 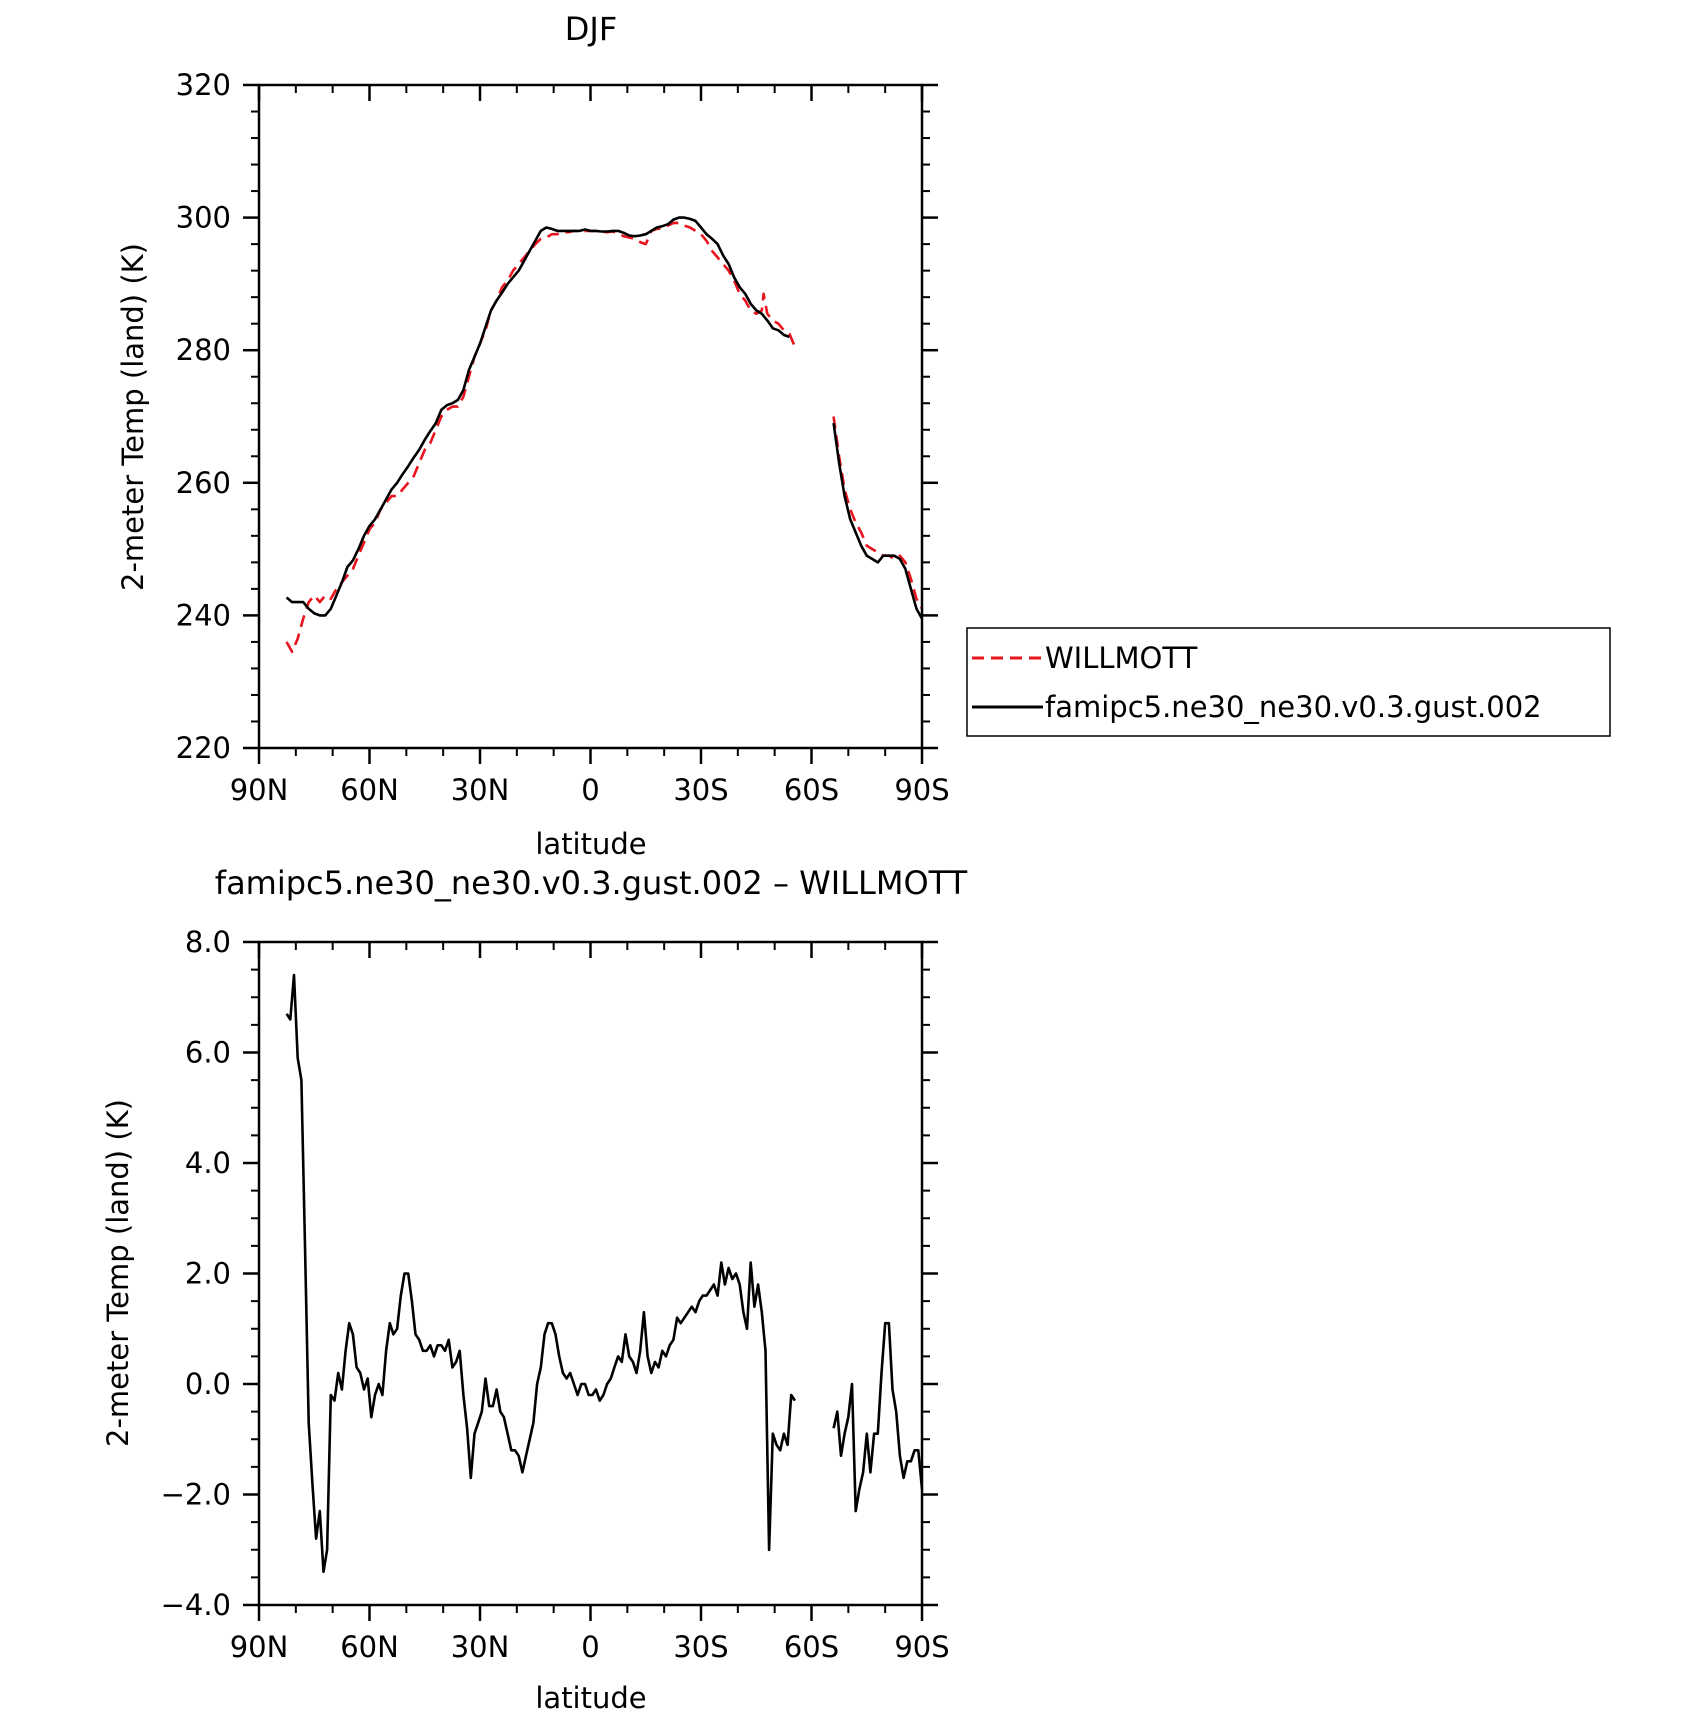 I want to click on top-y-tick-labels: 320 300 280 260 240 220, so click(x=203, y=416).